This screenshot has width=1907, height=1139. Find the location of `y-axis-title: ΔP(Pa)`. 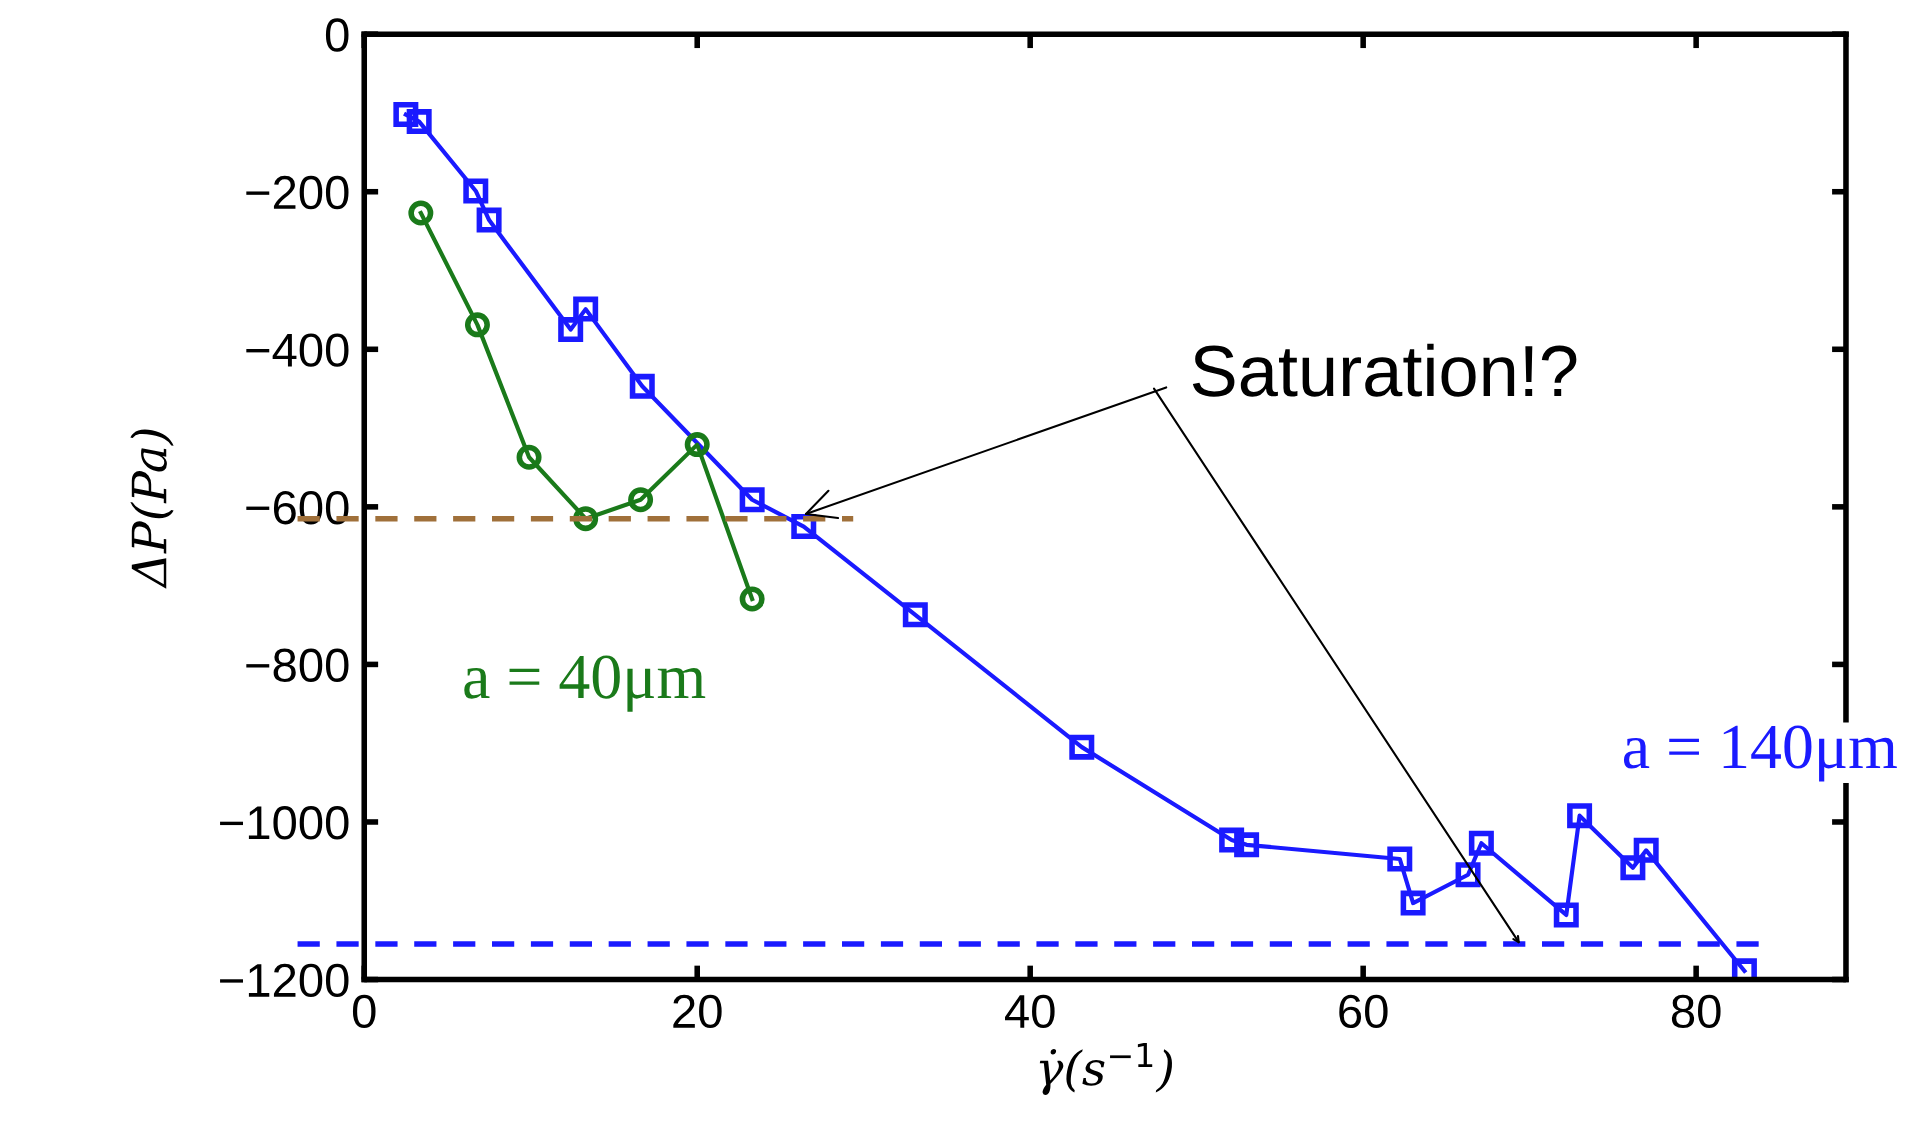

y-axis-title: ΔP(Pa) is located at coordinates (152, 509).